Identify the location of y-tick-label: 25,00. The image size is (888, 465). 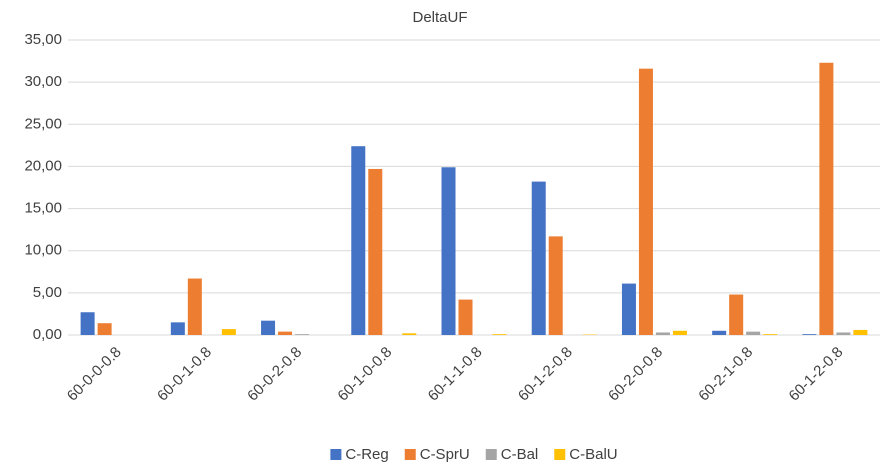
(43, 123).